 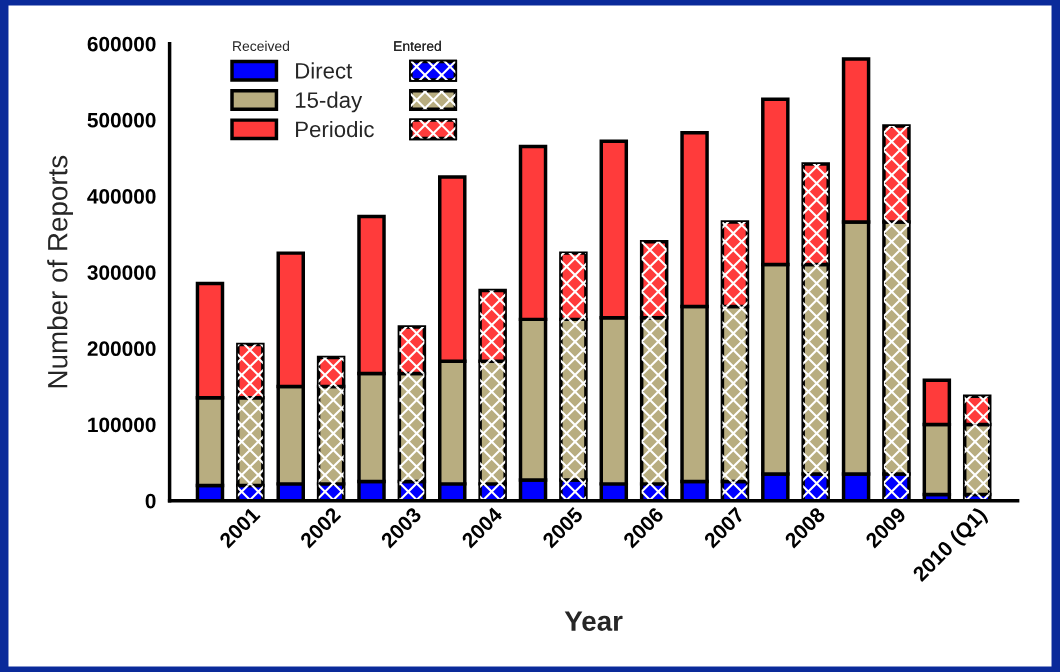 What do you see at coordinates (150, 501) in the screenshot?
I see `y-tick-label: 0` at bounding box center [150, 501].